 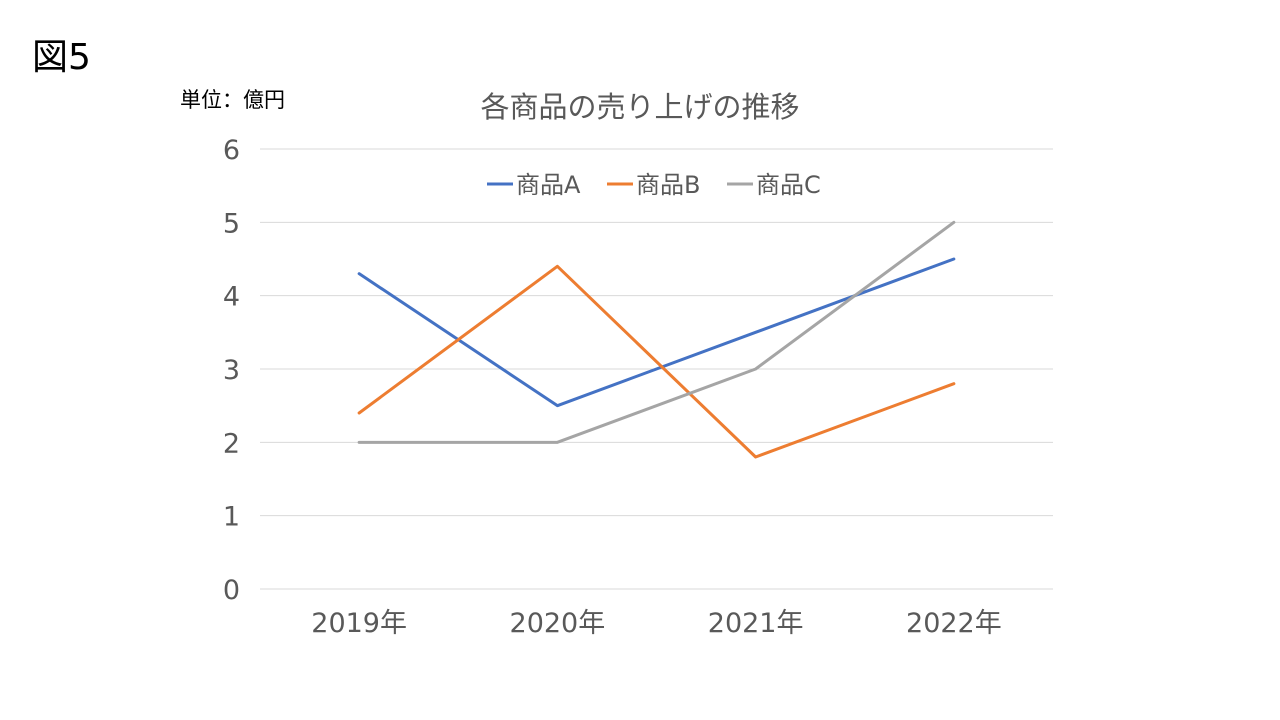 I want to click on x-tick-label: 2020年, so click(x=558, y=623).